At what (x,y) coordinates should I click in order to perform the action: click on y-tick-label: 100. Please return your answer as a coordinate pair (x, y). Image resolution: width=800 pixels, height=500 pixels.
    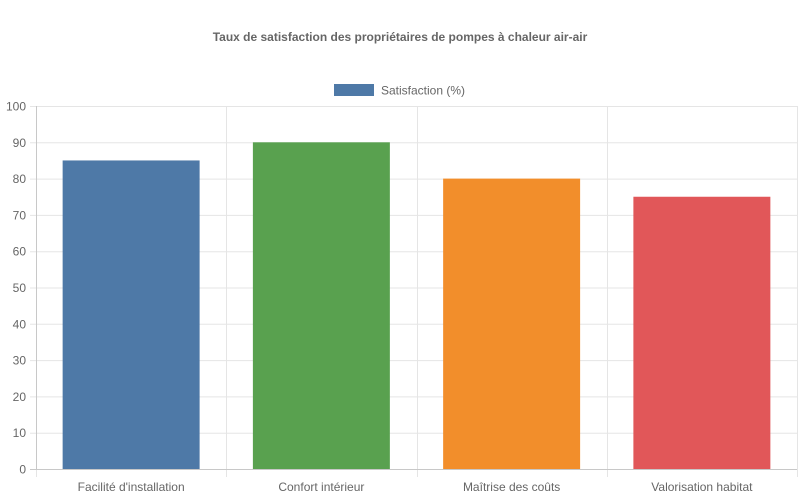
    Looking at the image, I should click on (16, 107).